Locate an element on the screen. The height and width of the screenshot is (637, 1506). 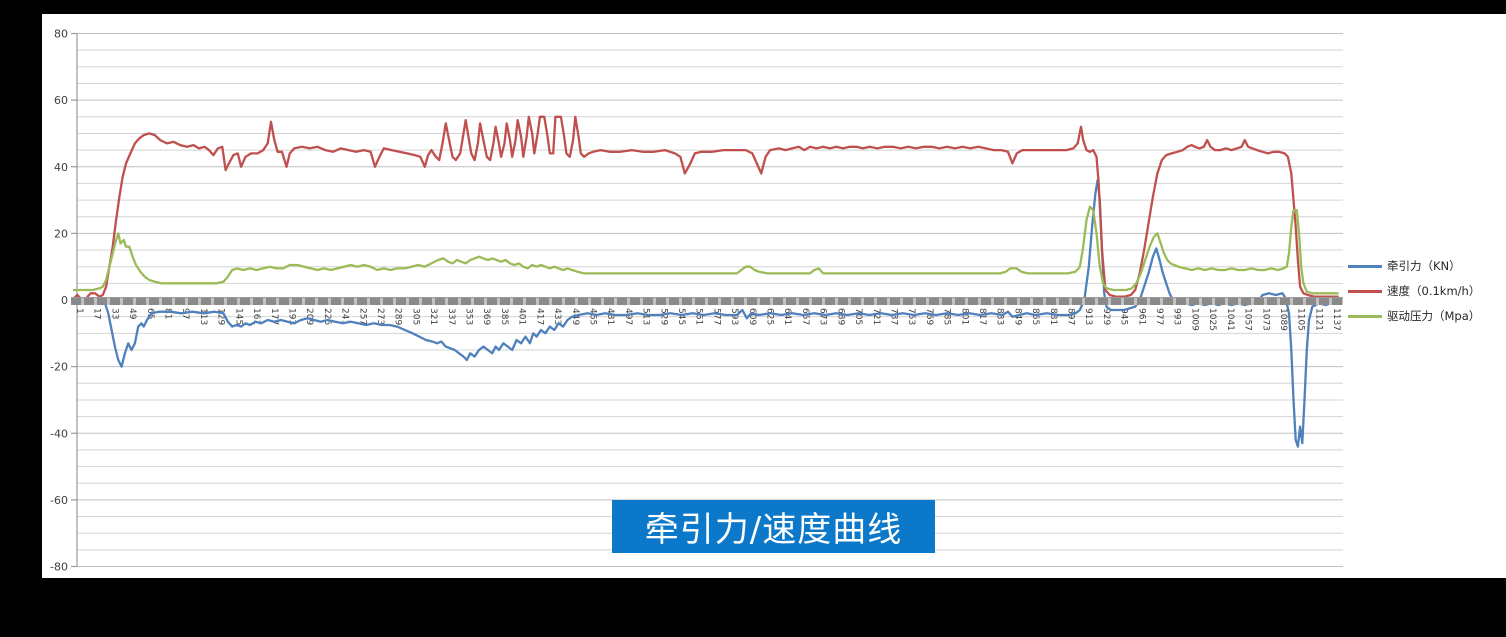
x-axis-label: 513 is located at coordinates (646, 316).